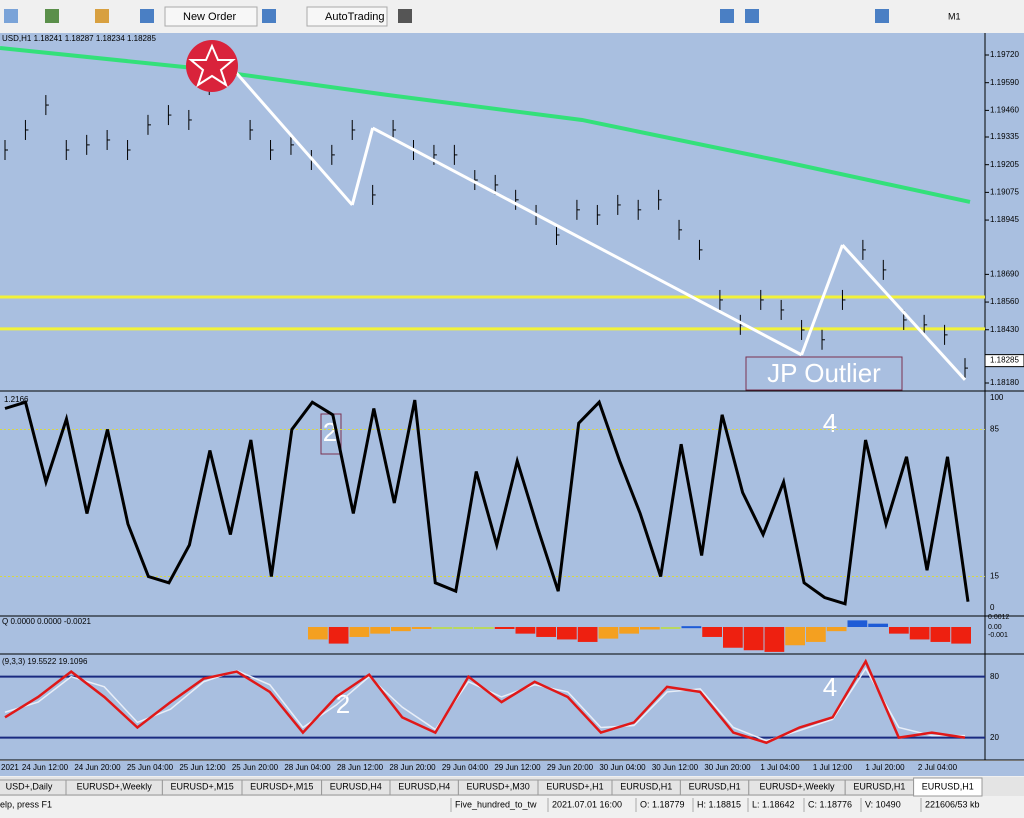 The image size is (1024, 818). What do you see at coordinates (675, 767) in the screenshot?
I see `time-label: 30 Jun 12:00` at bounding box center [675, 767].